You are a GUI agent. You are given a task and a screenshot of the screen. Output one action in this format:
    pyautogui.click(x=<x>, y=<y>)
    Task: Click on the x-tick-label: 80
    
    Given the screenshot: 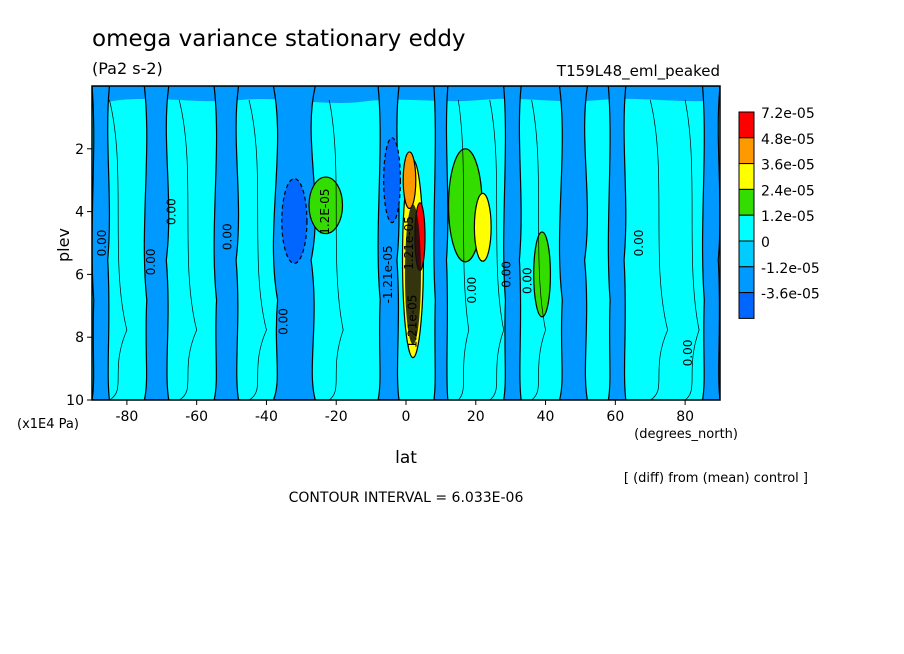 What is the action you would take?
    pyautogui.click(x=685, y=417)
    